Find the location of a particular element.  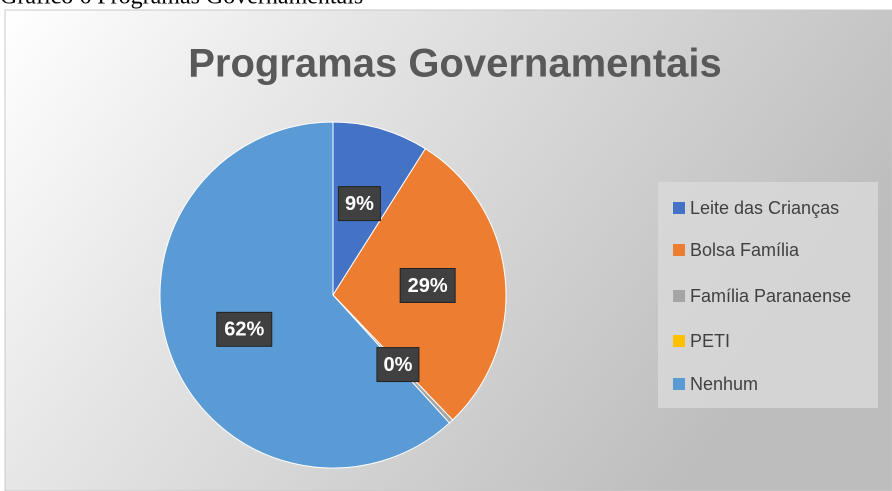

chart-title: Programas Governamentais is located at coordinates (455, 64).